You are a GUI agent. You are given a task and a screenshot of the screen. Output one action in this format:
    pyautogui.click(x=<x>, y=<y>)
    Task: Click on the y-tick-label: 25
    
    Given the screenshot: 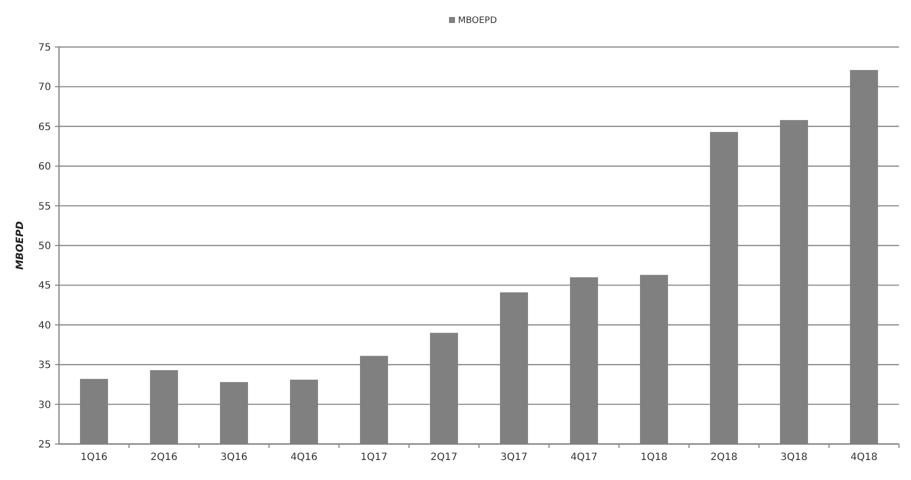 What is the action you would take?
    pyautogui.click(x=44, y=445)
    